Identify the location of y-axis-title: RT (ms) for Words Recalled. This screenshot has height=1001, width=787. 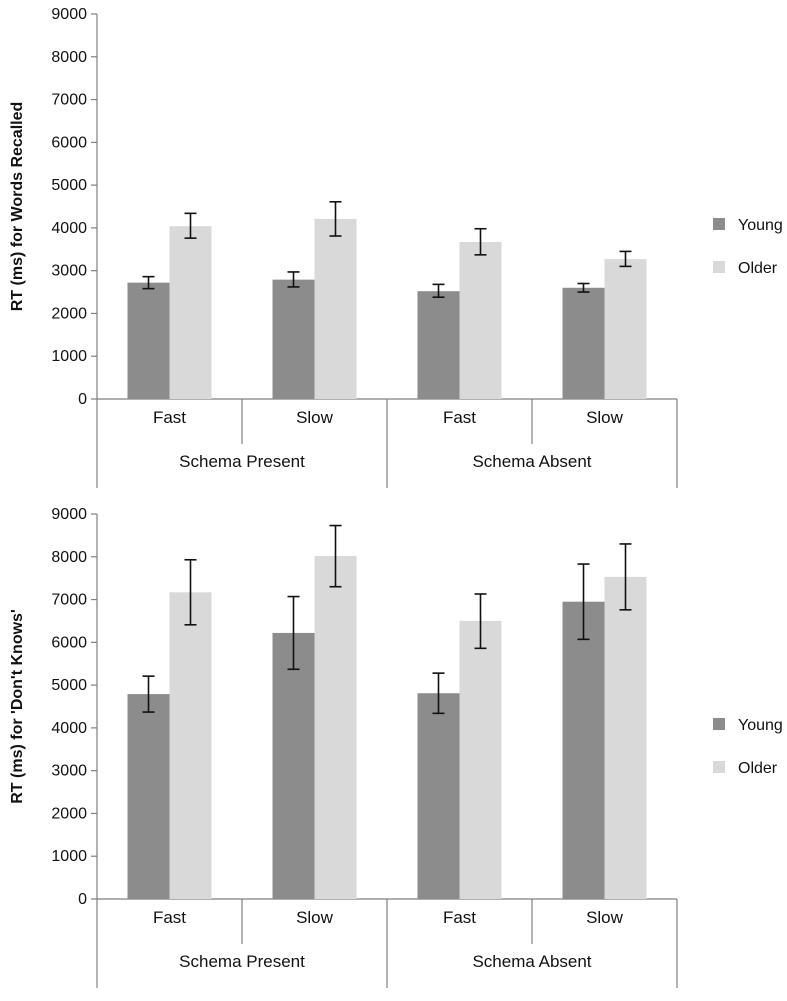
(17, 207).